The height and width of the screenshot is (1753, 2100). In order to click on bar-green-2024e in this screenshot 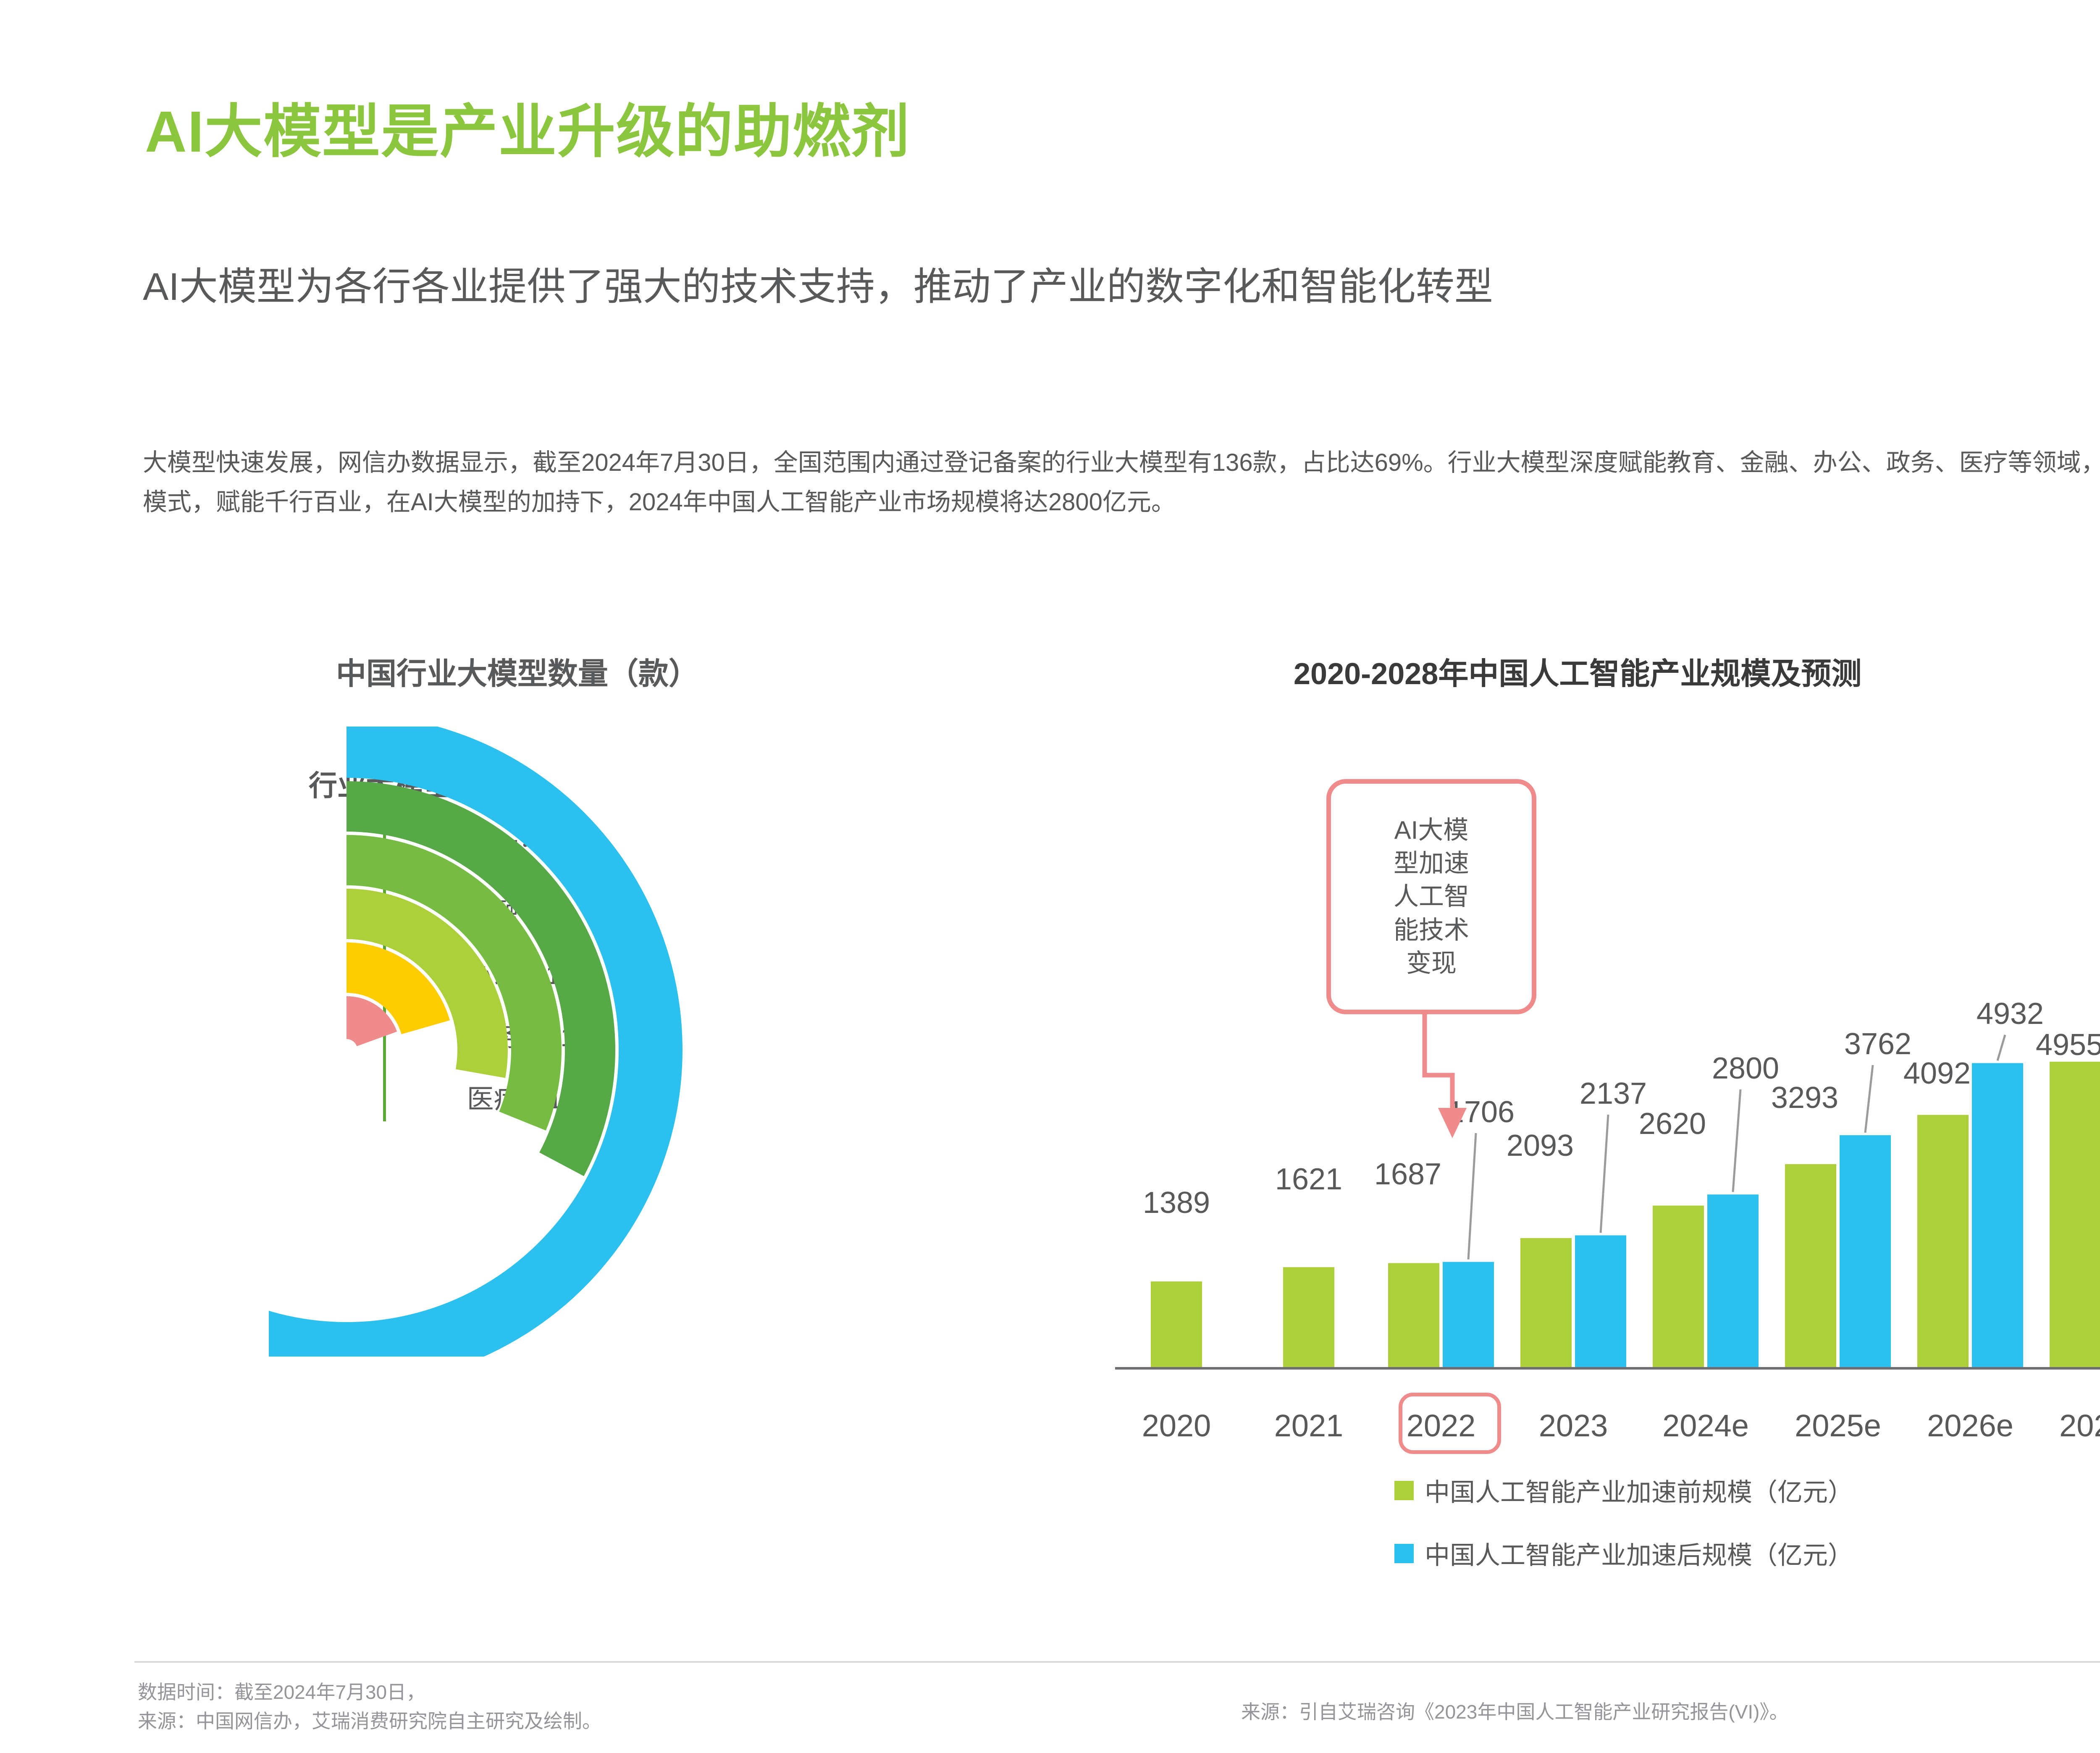, I will do `click(1678, 1286)`.